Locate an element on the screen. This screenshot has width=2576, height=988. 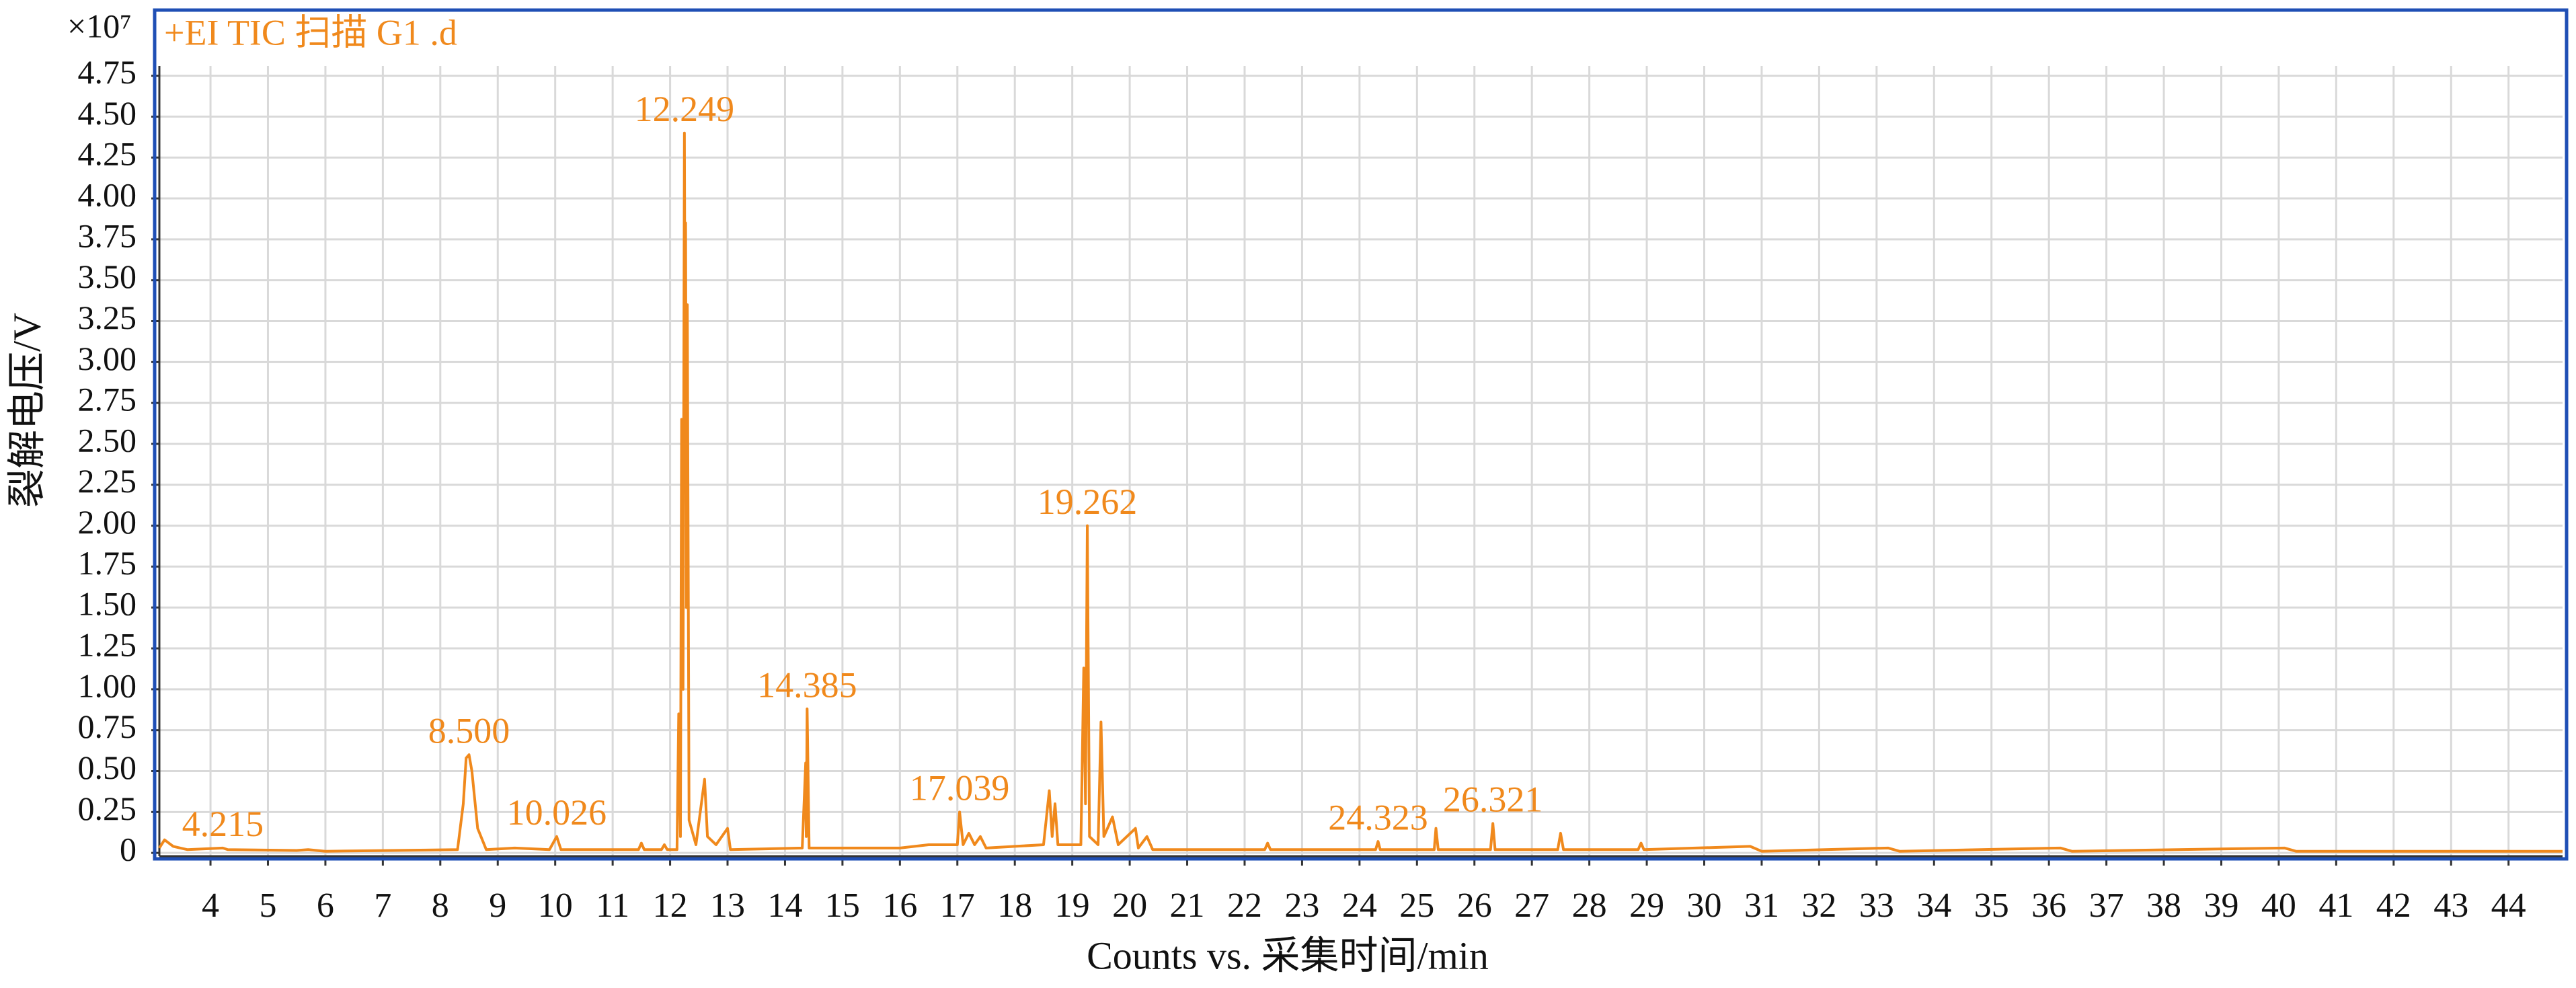
x-tick-label: 44 is located at coordinates (2509, 906).